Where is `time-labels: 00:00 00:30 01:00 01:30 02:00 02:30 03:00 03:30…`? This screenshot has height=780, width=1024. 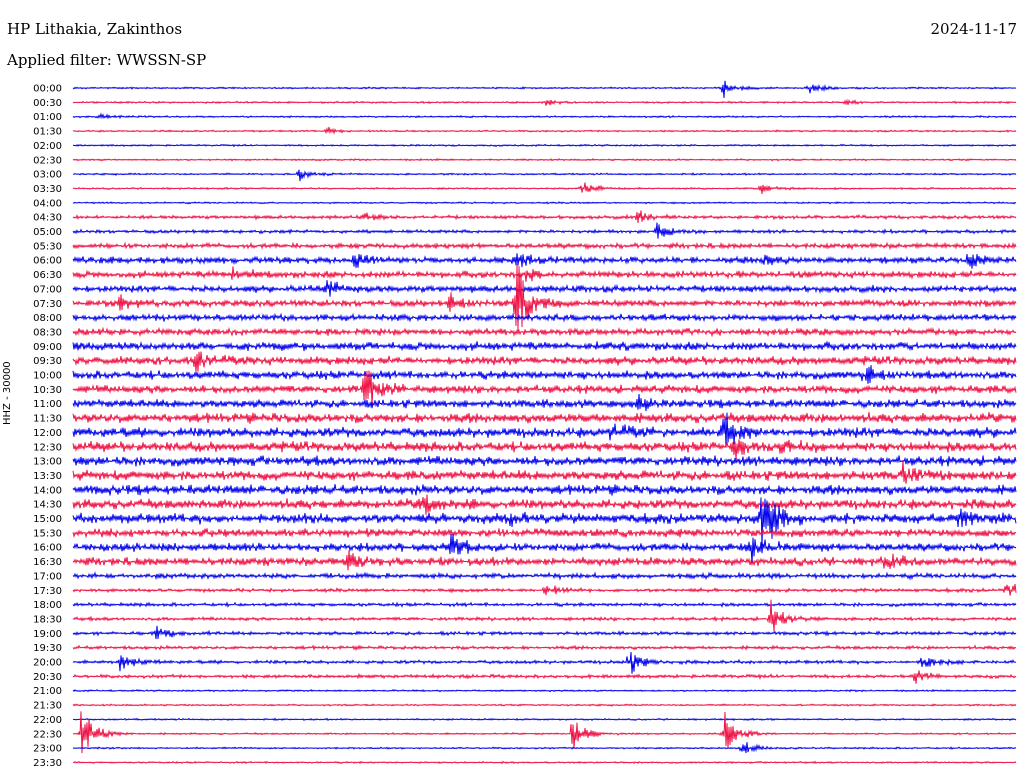 time-labels: 00:00 00:30 01:00 01:30 02:00 02:30 03:00 03:30… is located at coordinates (47, 426).